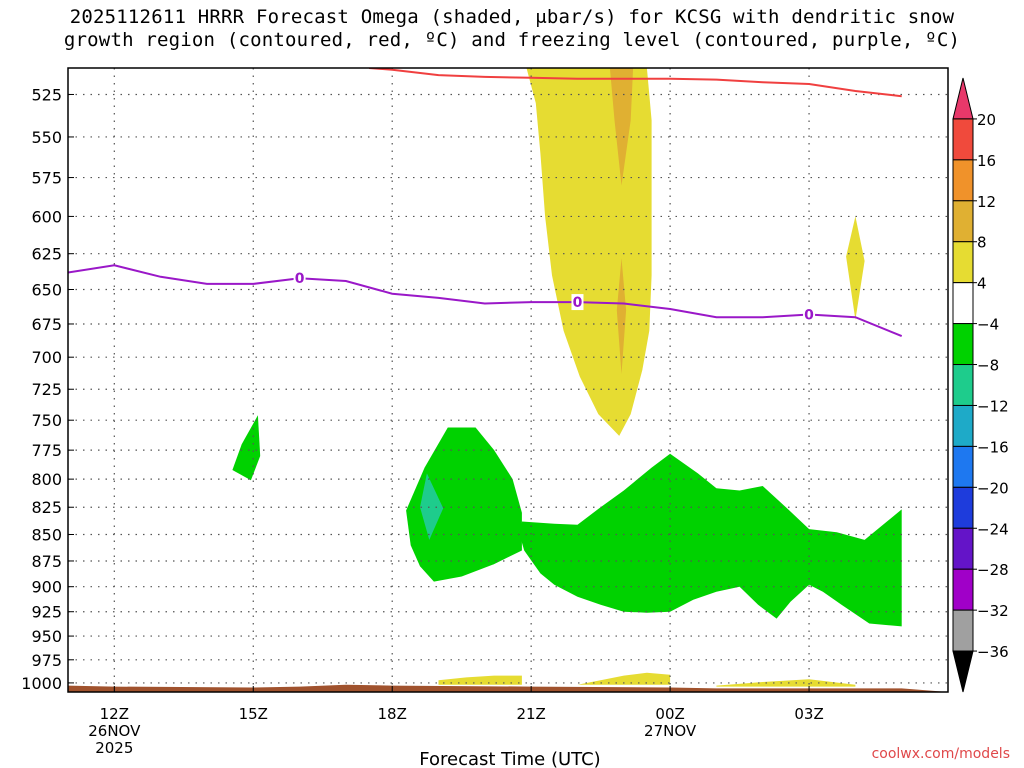 Image resolution: width=1024 pixels, height=768 pixels. Describe the element at coordinates (986, 202) in the screenshot. I see `colorbar-label-2: 12` at that location.